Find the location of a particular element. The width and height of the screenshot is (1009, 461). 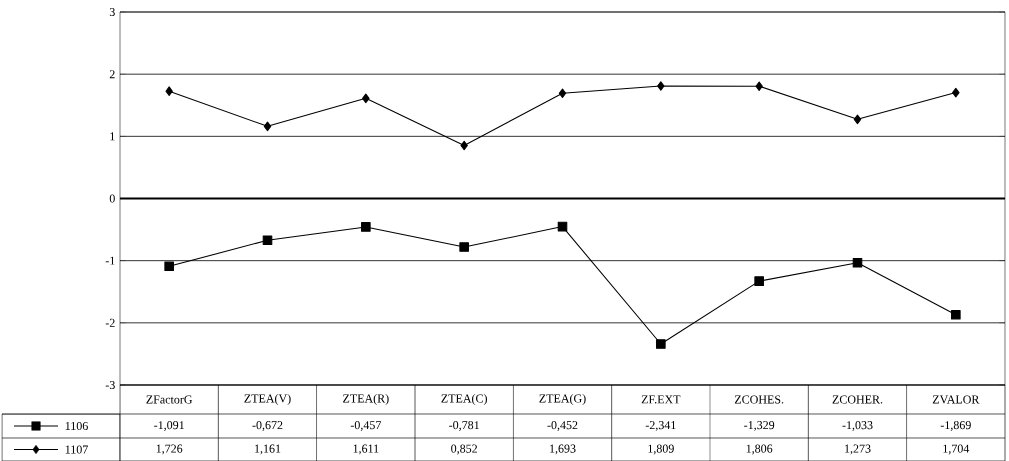

data-label: -0,457 is located at coordinates (365, 425).